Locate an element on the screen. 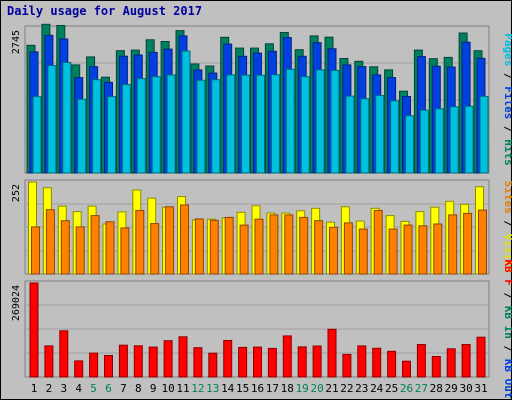 This screenshot has height=401, width=512. x-tick-label: 8 is located at coordinates (138, 388).